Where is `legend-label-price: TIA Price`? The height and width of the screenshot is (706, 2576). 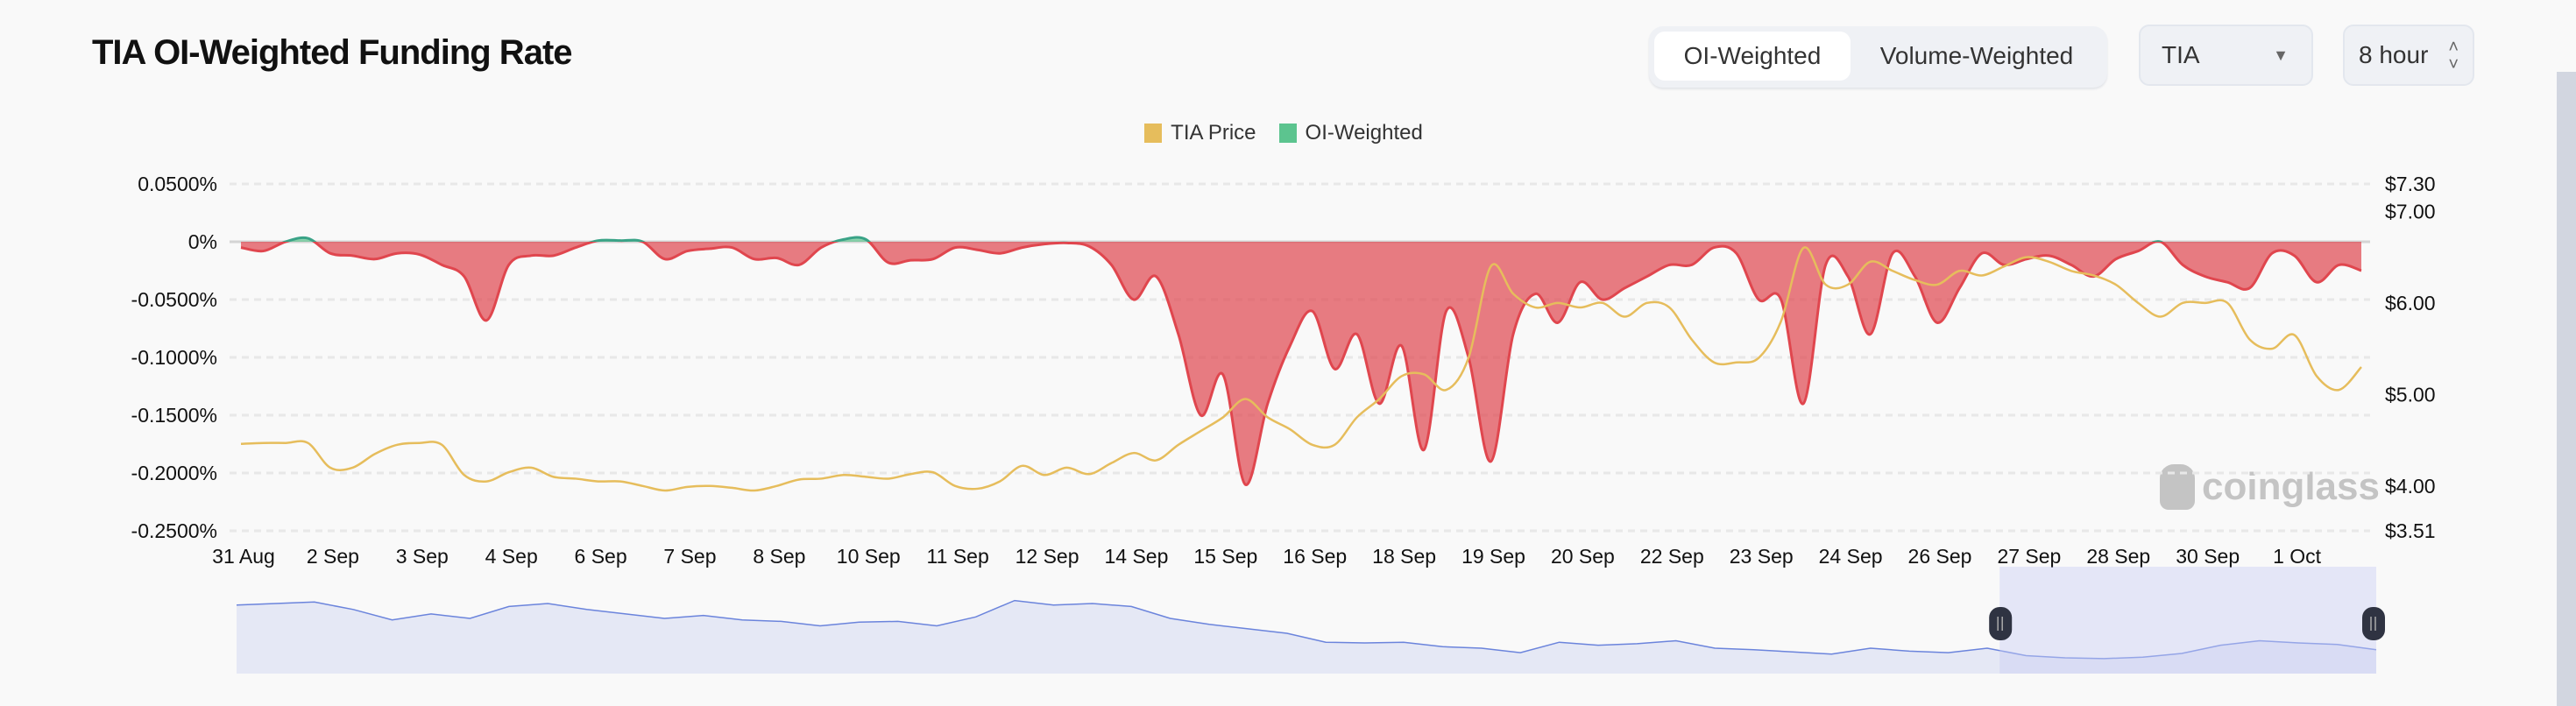 legend-label-price: TIA Price is located at coordinates (1213, 133).